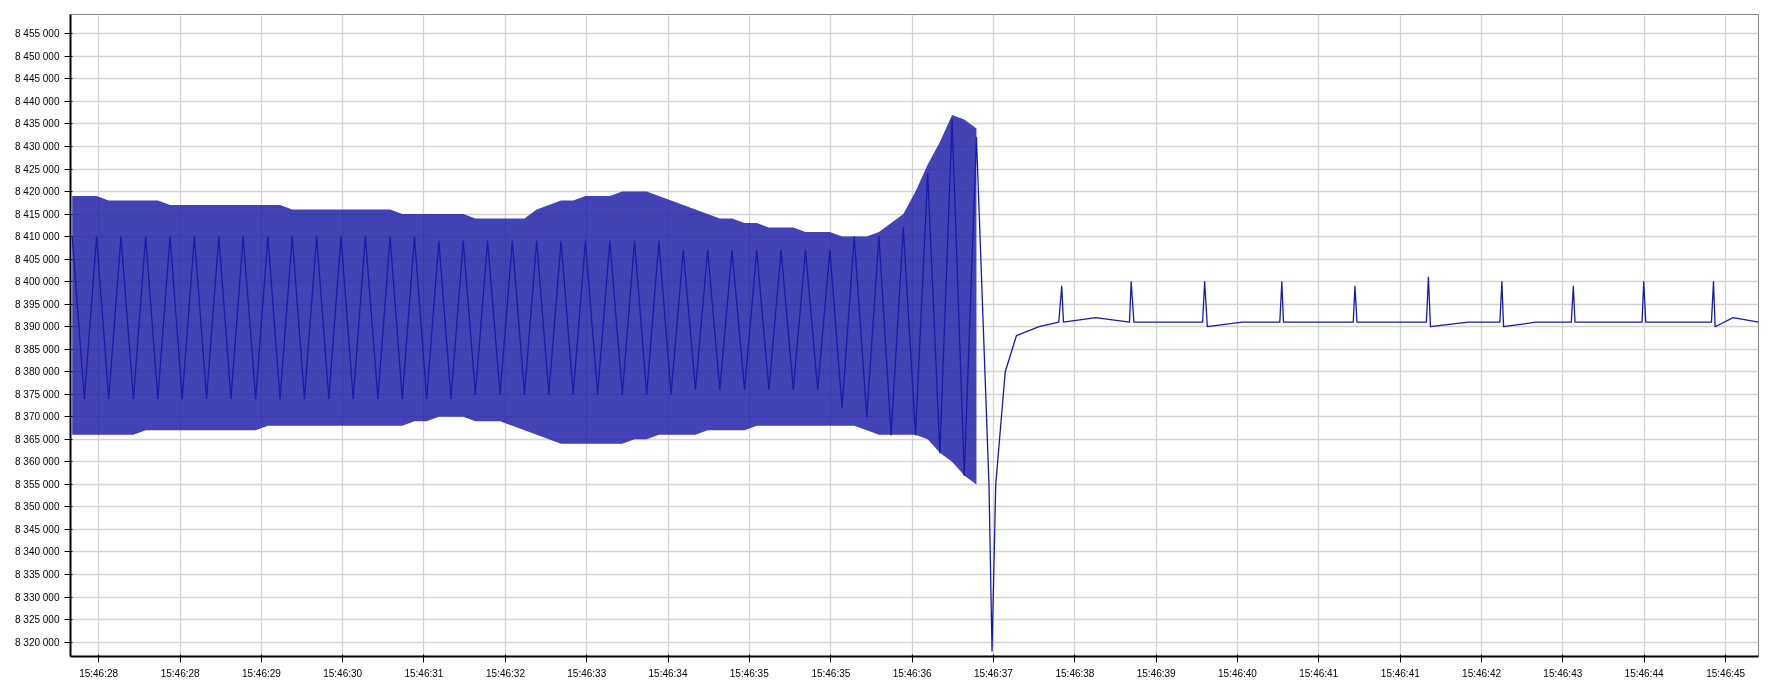 This screenshot has height=689, width=1776. Describe the element at coordinates (37, 282) in the screenshot. I see `y-tick-label: 8 400 000` at that location.